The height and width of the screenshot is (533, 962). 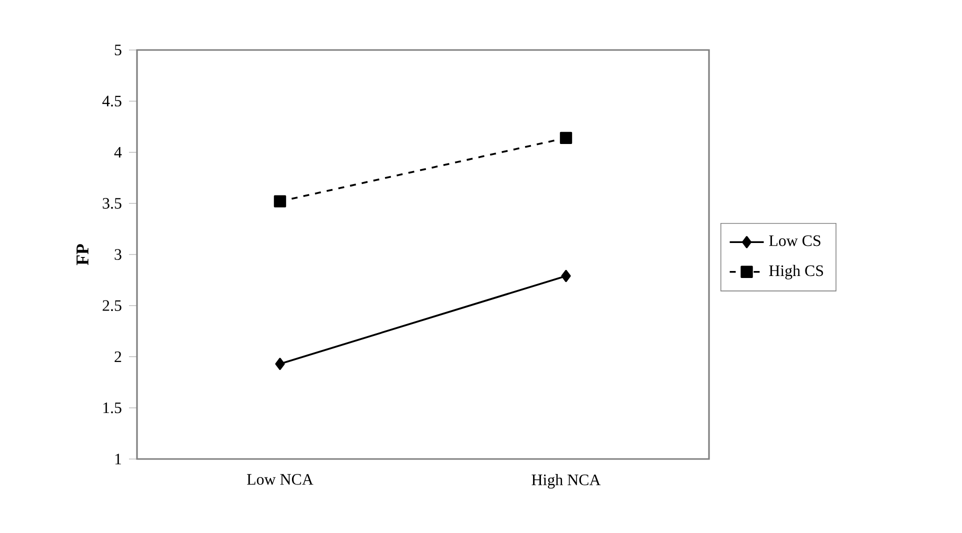 I want to click on x-tick-label: Low NCA, so click(x=280, y=479).